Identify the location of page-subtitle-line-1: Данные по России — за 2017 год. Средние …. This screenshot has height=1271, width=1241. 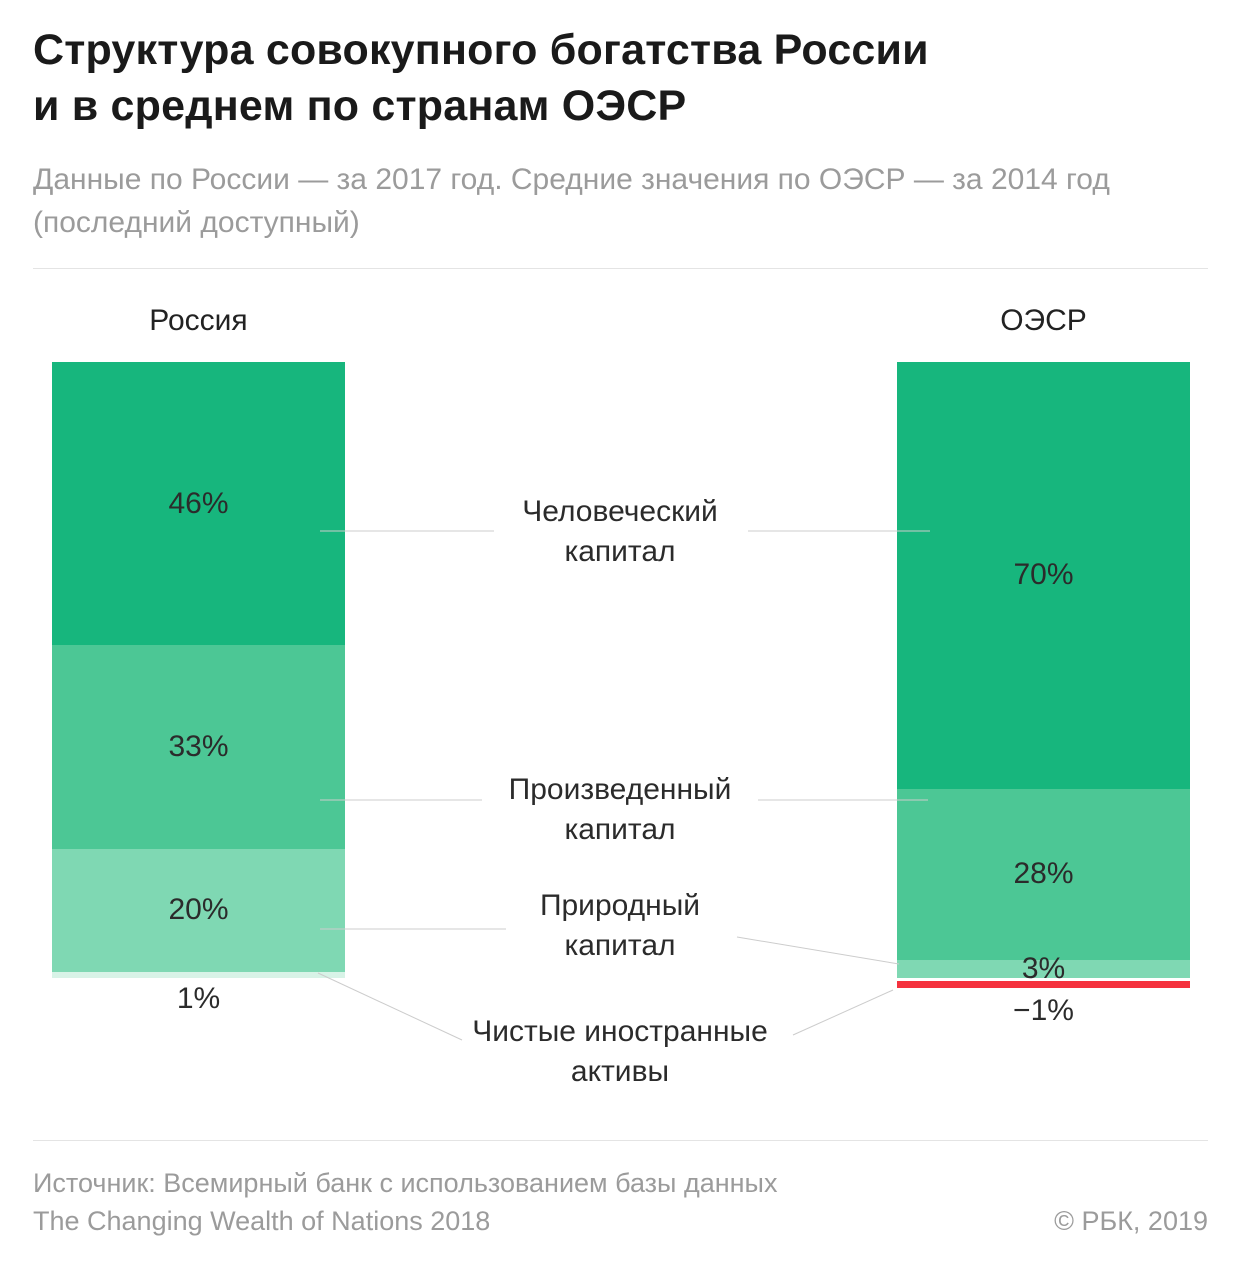
(571, 179).